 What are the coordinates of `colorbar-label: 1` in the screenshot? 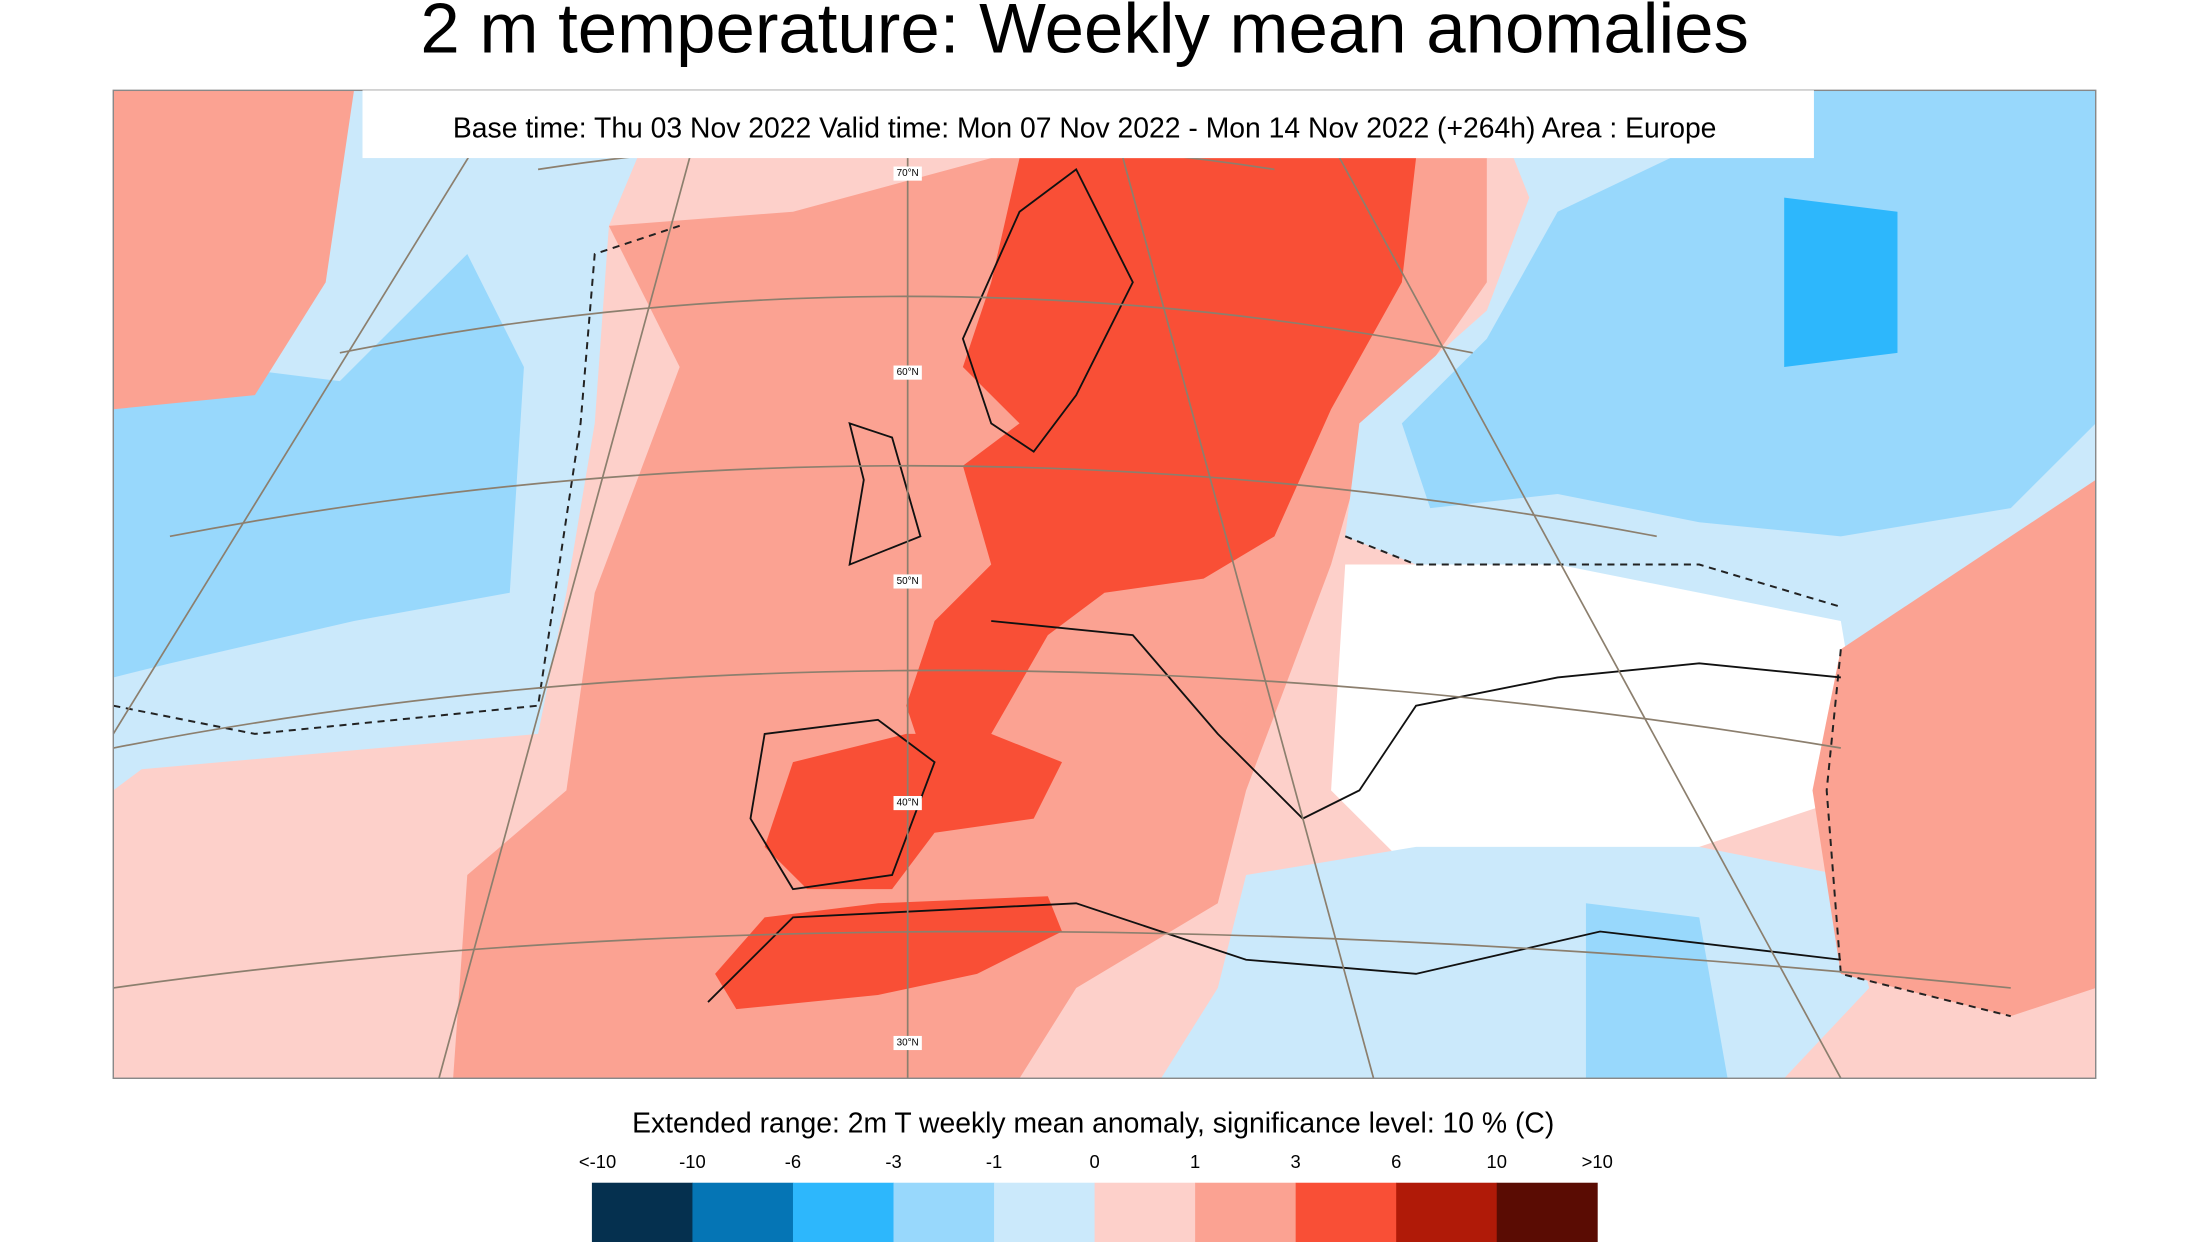 It's located at (1195, 1161).